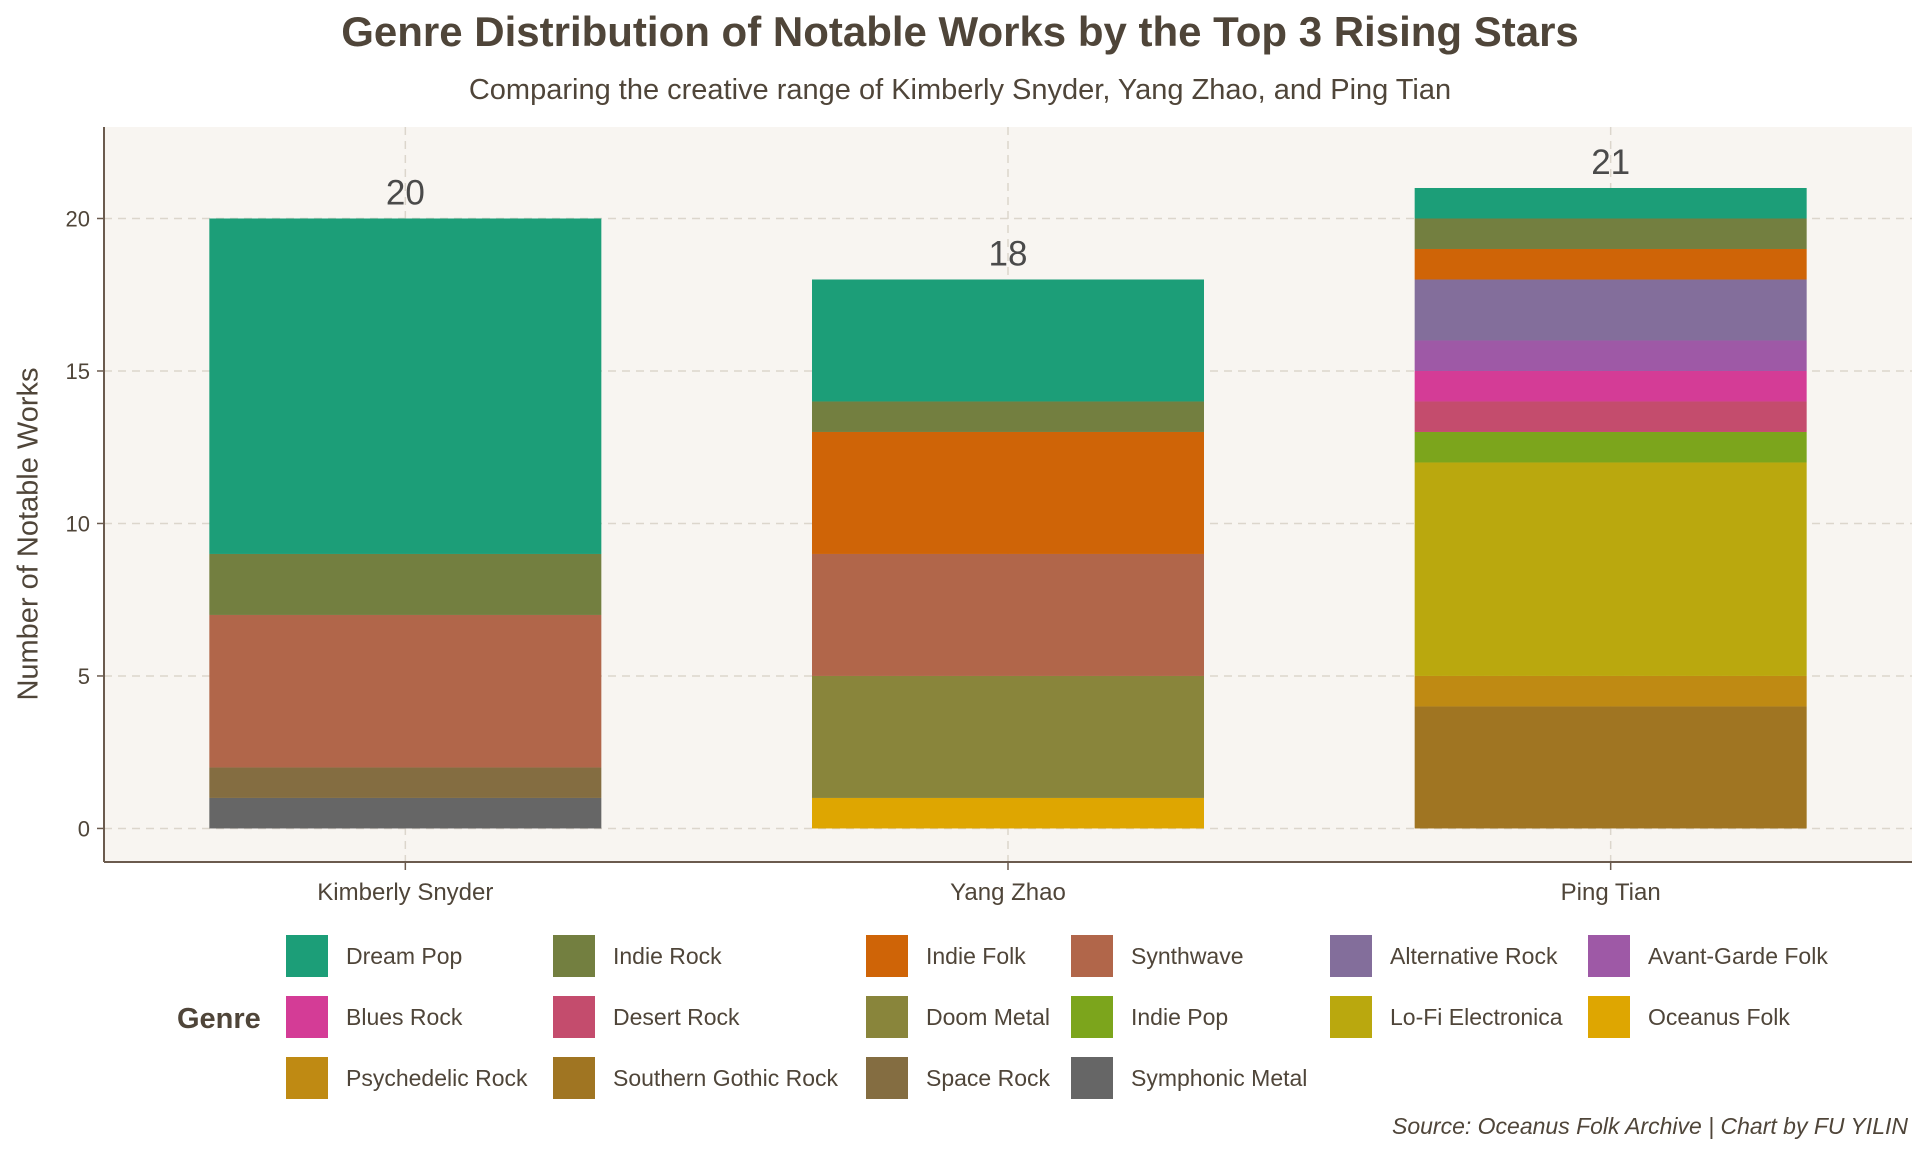 This screenshot has width=1920, height=1152. Describe the element at coordinates (1610, 447) in the screenshot. I see `bar-segment-indie-pop` at that location.